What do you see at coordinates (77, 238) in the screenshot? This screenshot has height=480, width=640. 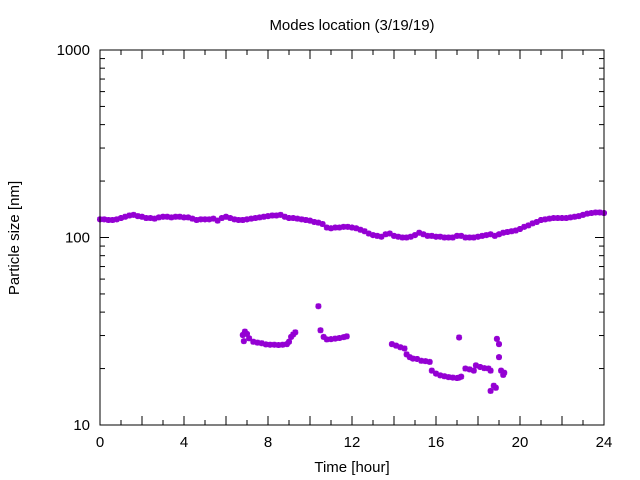 I see `y-tick-label: 100` at bounding box center [77, 238].